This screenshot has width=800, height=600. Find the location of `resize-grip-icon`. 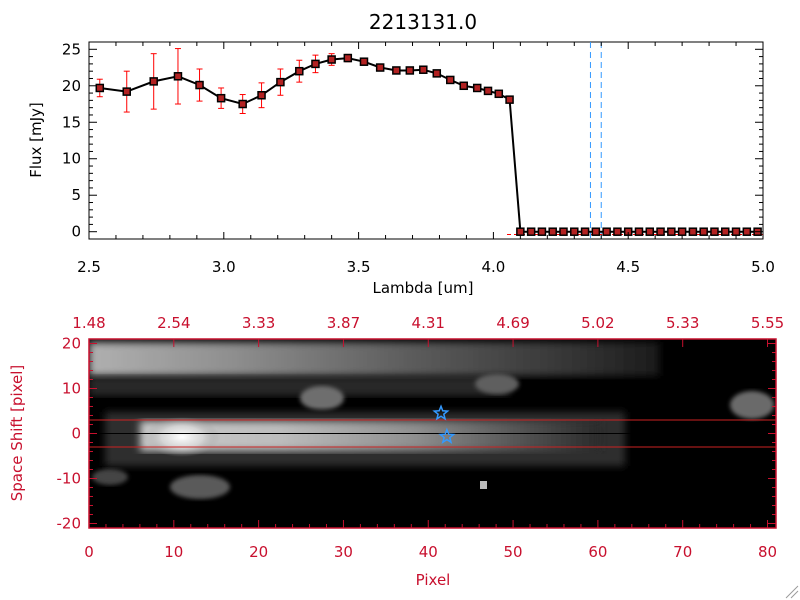

resize-grip-icon is located at coordinates (792, 592).